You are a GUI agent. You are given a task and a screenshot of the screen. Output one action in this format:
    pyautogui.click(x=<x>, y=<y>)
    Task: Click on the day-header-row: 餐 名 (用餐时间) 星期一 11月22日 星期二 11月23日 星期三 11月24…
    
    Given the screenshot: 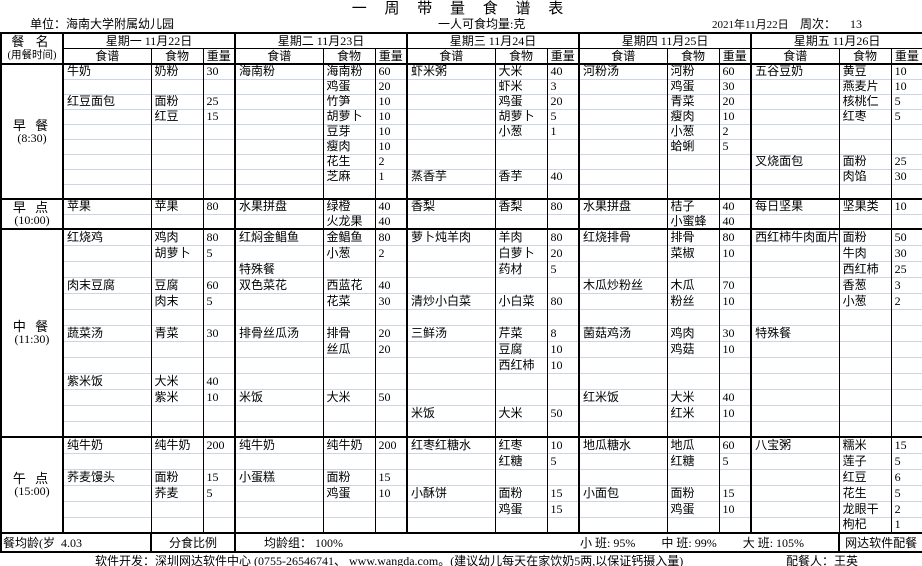 What is the action you would take?
    pyautogui.click(x=461, y=49)
    